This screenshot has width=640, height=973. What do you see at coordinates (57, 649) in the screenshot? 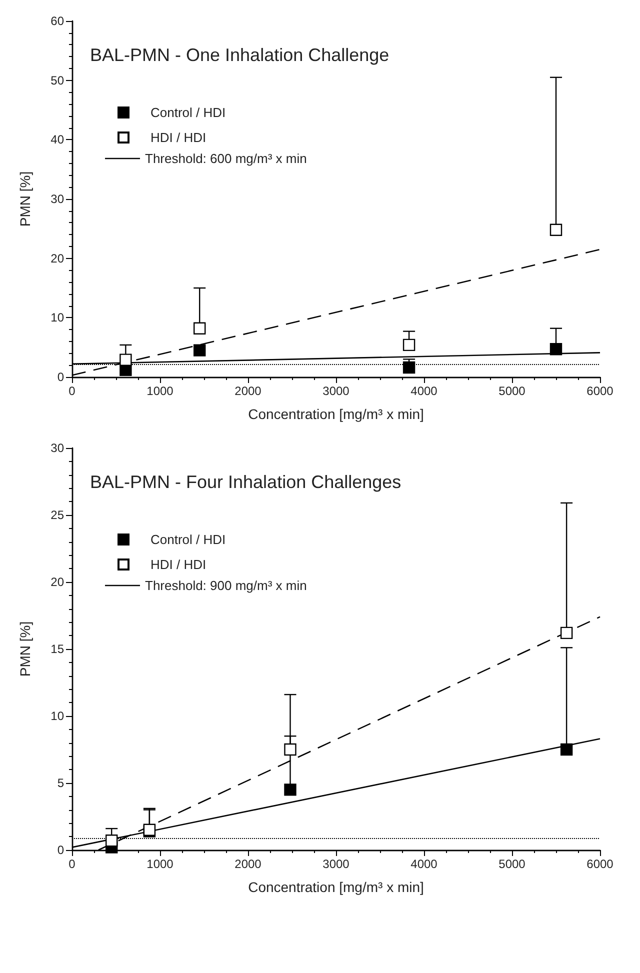
I see `y-tick-label: 15` at bounding box center [57, 649].